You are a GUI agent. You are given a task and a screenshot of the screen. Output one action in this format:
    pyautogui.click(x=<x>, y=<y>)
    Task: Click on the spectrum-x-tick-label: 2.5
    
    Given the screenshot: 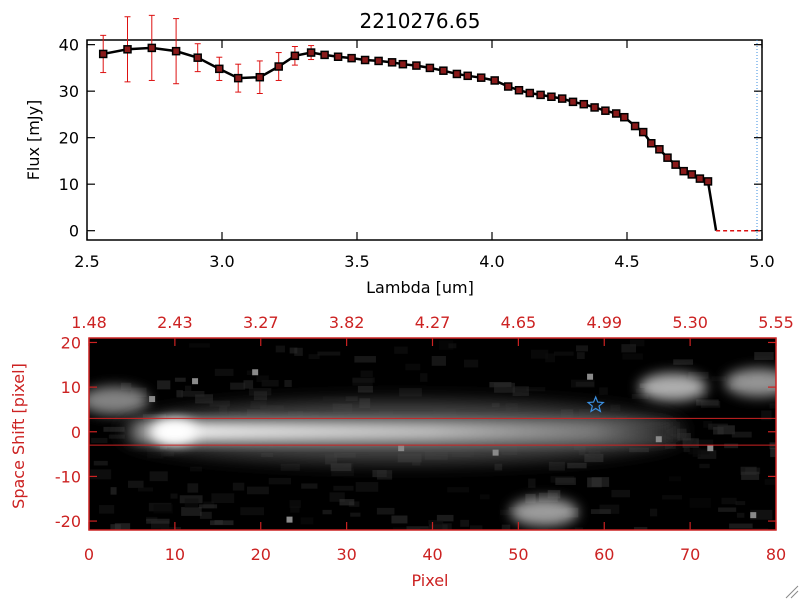 What is the action you would take?
    pyautogui.click(x=86, y=261)
    